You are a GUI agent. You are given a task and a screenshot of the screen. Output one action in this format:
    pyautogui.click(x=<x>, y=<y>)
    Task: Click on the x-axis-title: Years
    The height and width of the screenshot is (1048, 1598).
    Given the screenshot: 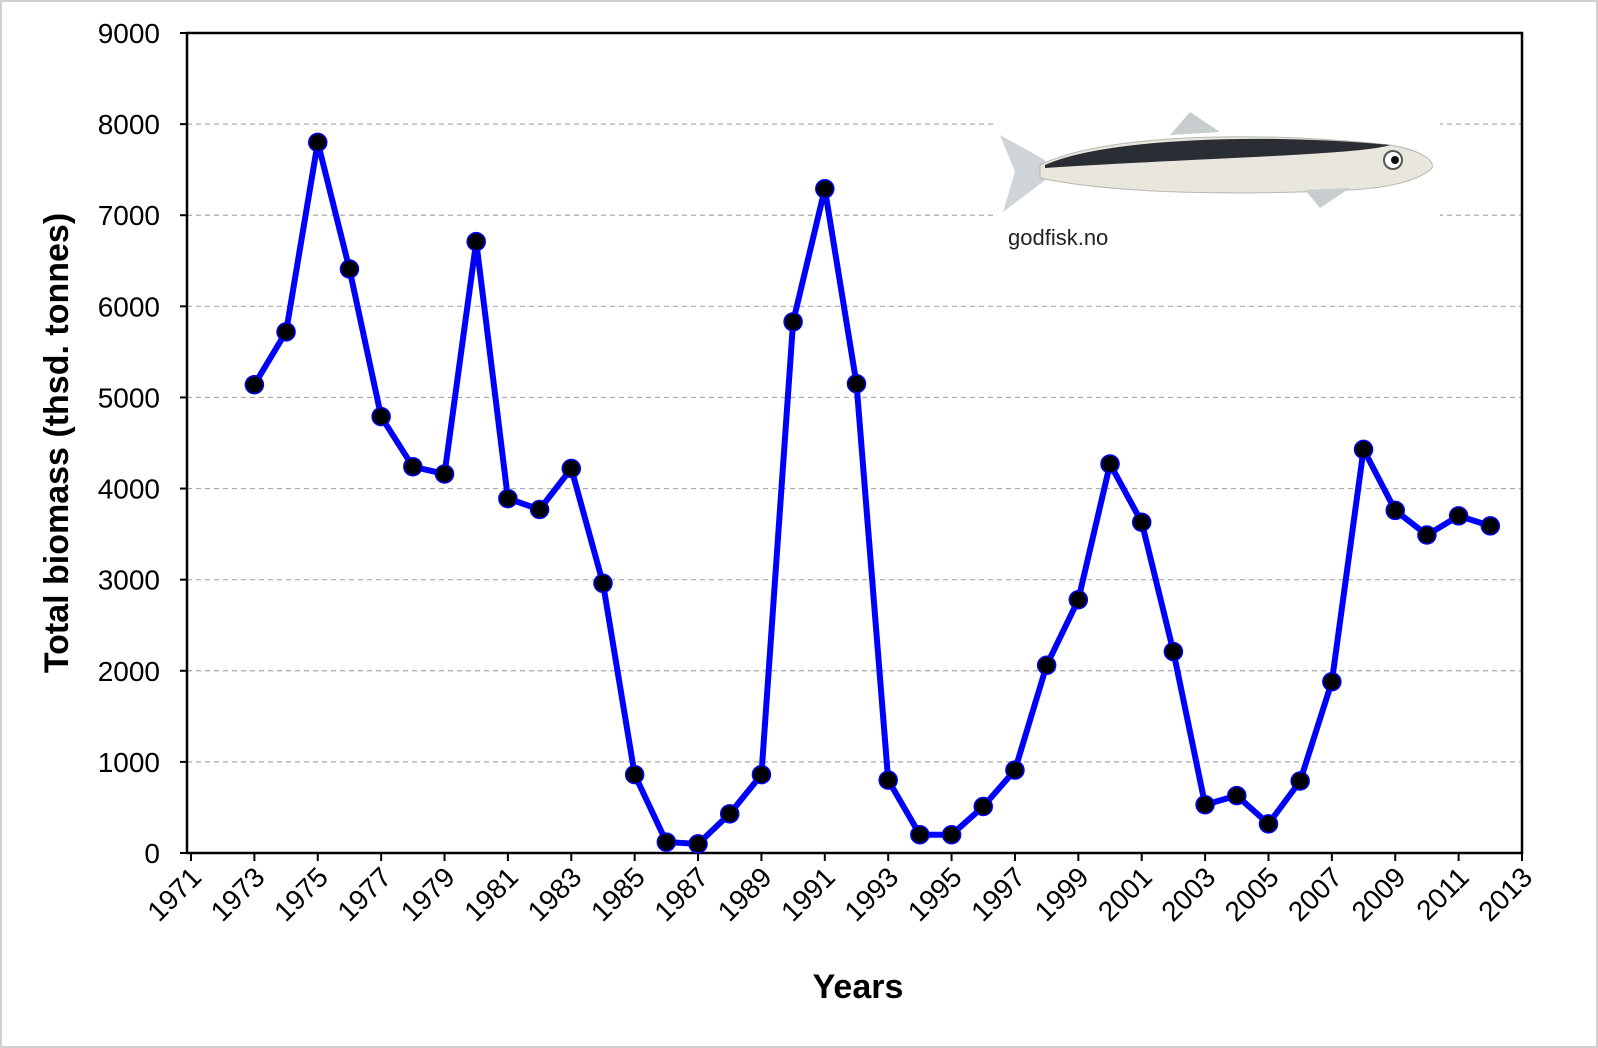 What is the action you would take?
    pyautogui.click(x=858, y=987)
    